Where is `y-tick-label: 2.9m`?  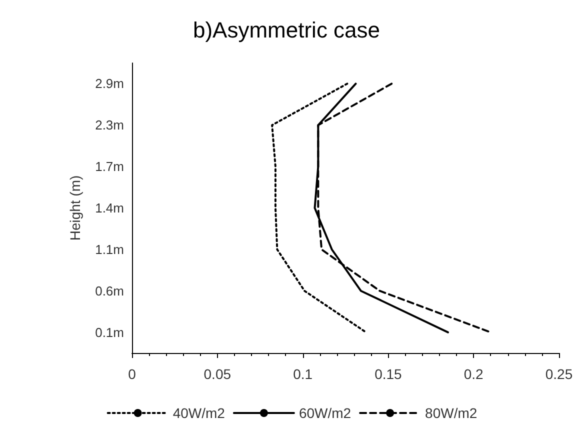 y-tick-label: 2.9m is located at coordinates (109, 84).